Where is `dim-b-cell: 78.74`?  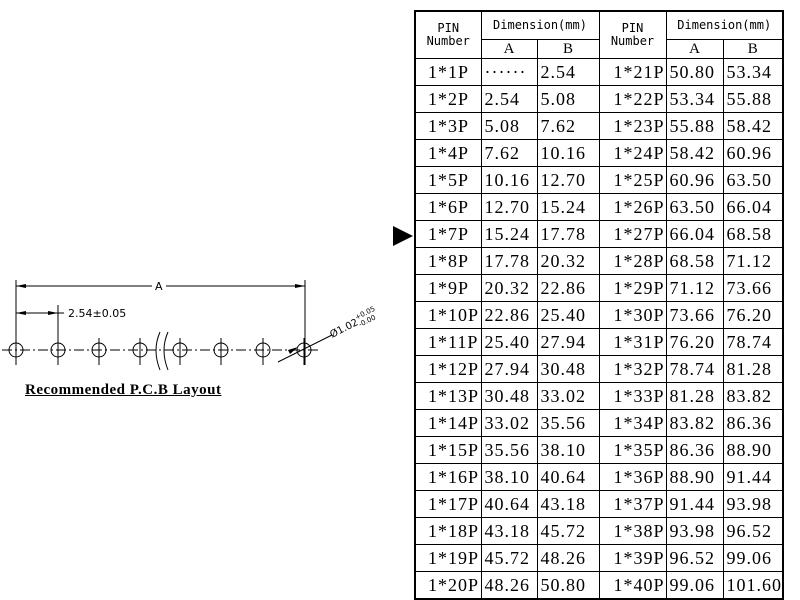 dim-b-cell: 78.74 is located at coordinates (753, 342).